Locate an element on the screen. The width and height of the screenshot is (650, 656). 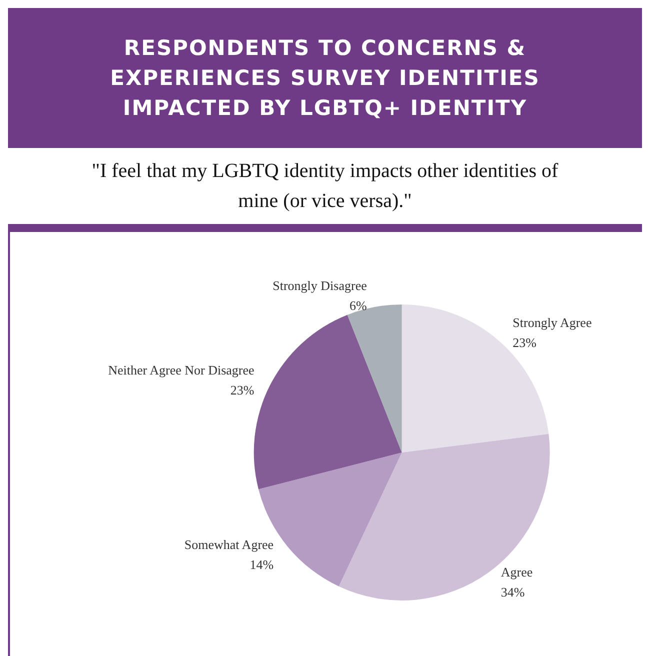
slice-label: Strongly Agree is located at coordinates (552, 322).